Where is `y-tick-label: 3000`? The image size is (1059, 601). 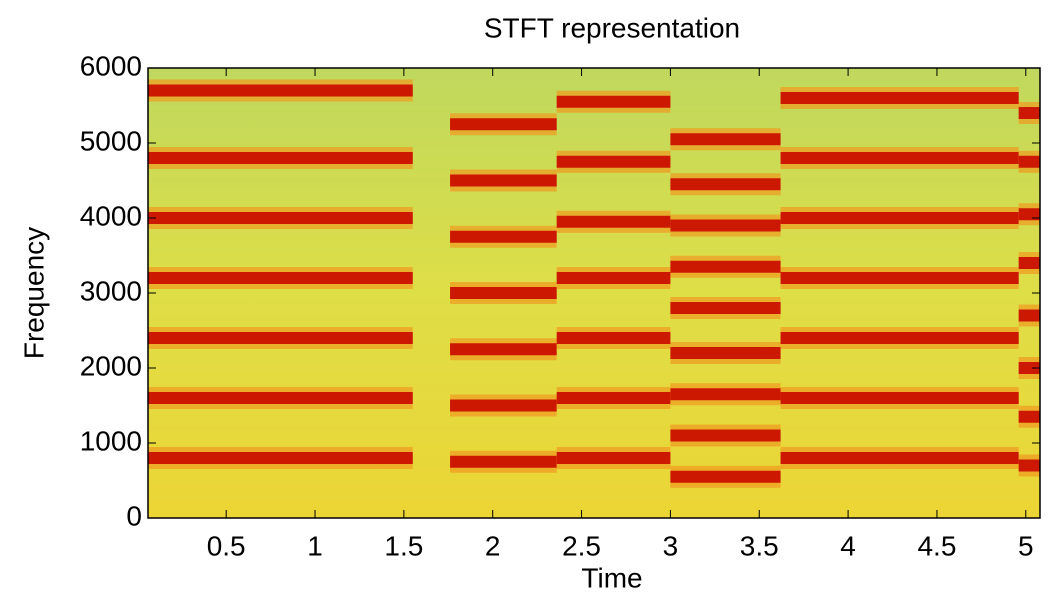 y-tick-label: 3000 is located at coordinates (111, 290).